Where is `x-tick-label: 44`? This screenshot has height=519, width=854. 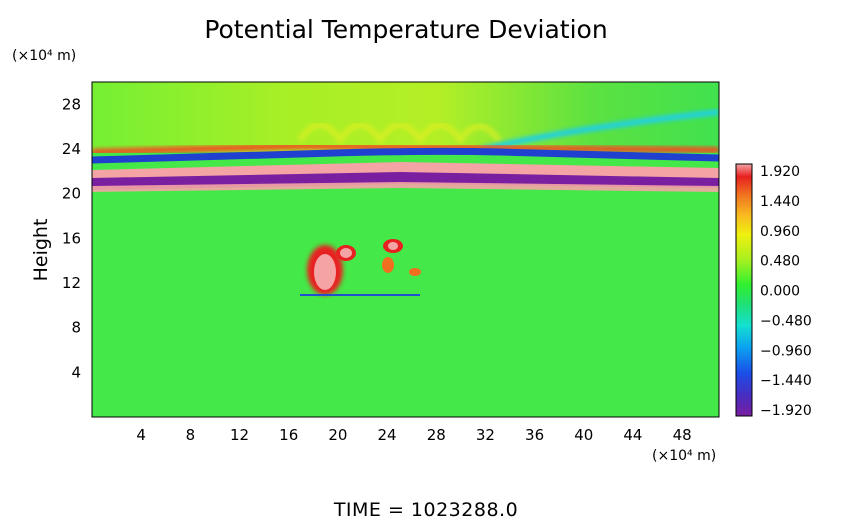 x-tick-label: 44 is located at coordinates (632, 435).